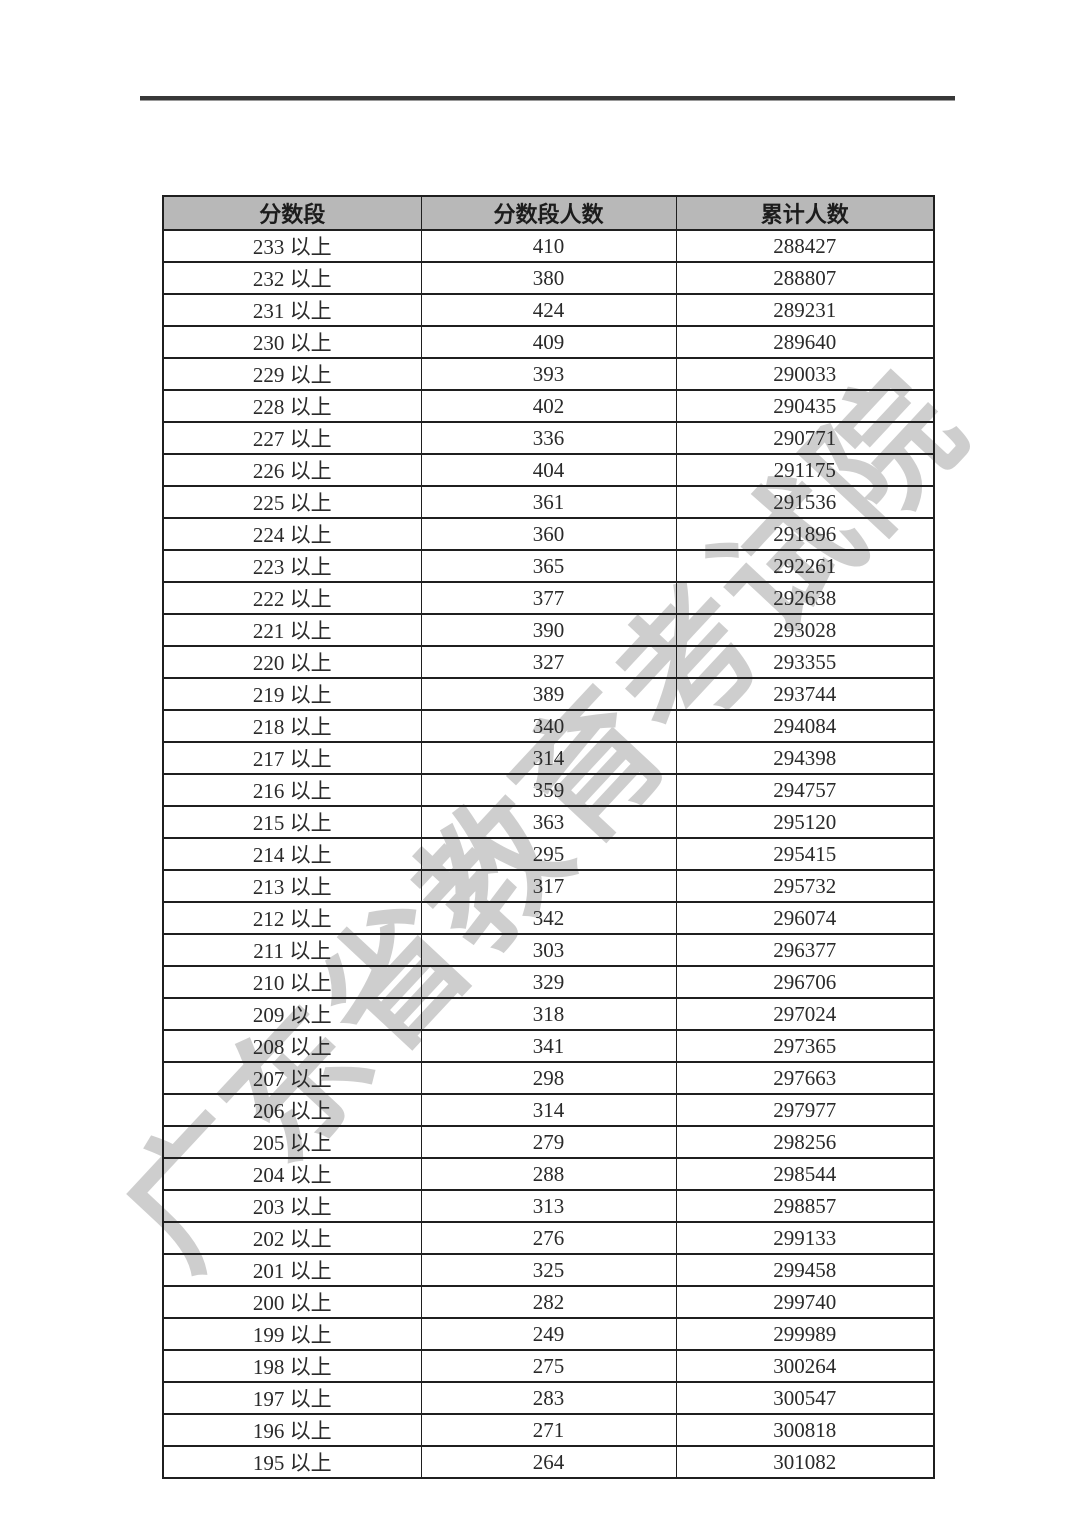 This screenshot has height=1527, width=1080. I want to click on band-count-cell: 295, so click(548, 854).